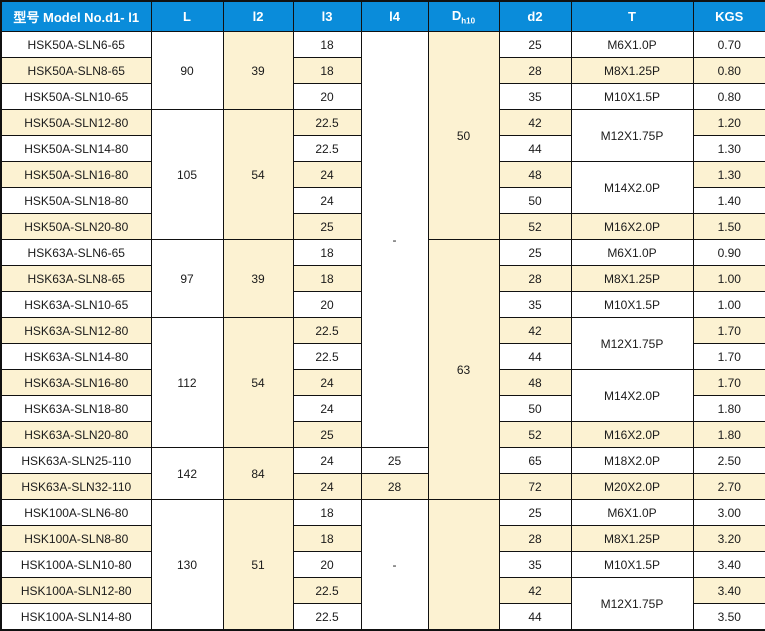  What do you see at coordinates (382, 200) in the screenshot?
I see `table-row: HSK50A-SLN18-80 24 50 1.40` at bounding box center [382, 200].